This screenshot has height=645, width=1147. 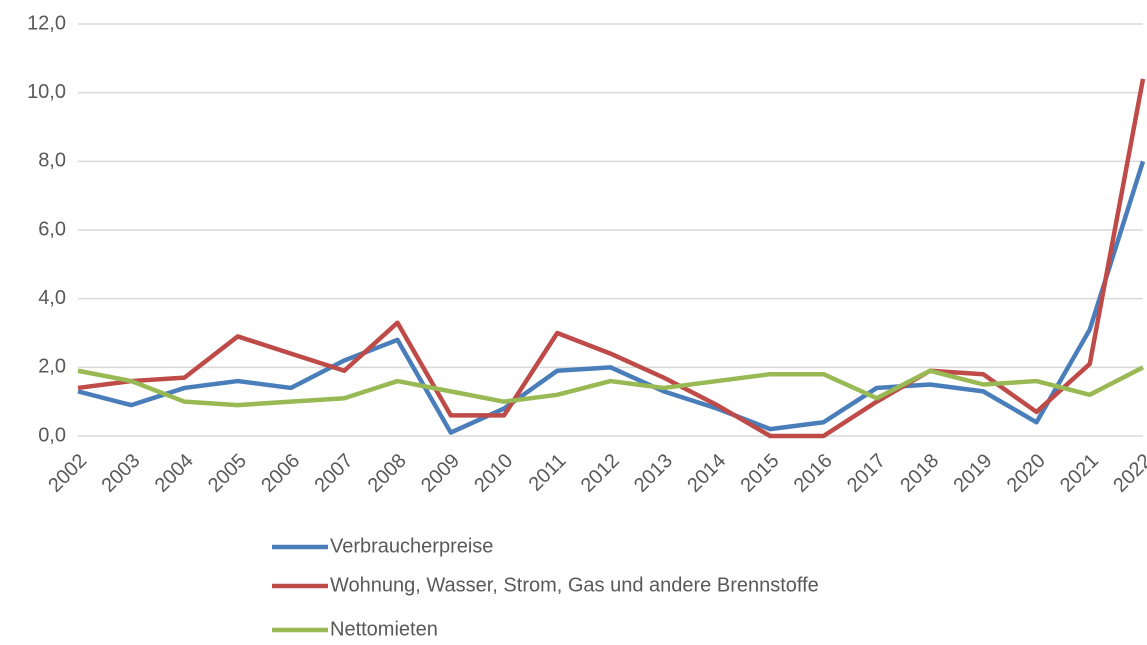 I want to click on x-tick-label: 2017, so click(x=866, y=473).